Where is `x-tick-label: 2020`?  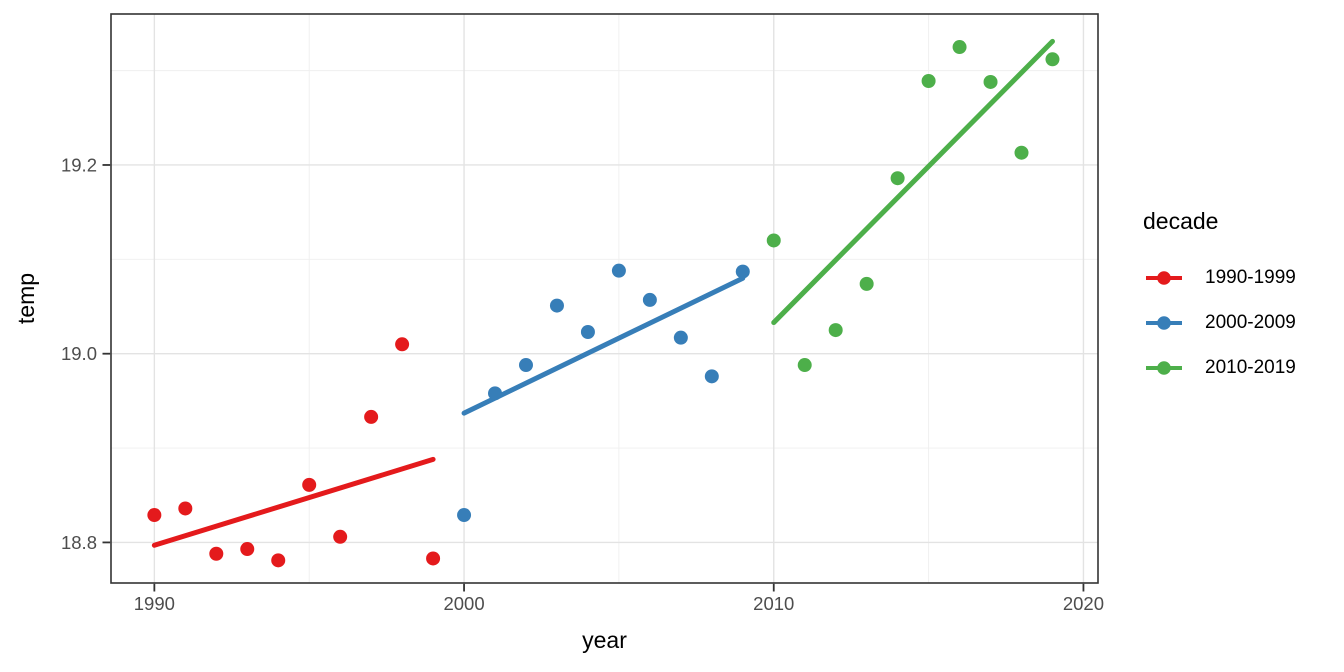
x-tick-label: 2020 is located at coordinates (1083, 603).